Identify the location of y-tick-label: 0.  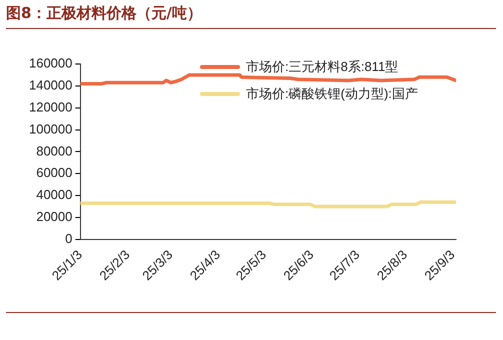
(68, 238).